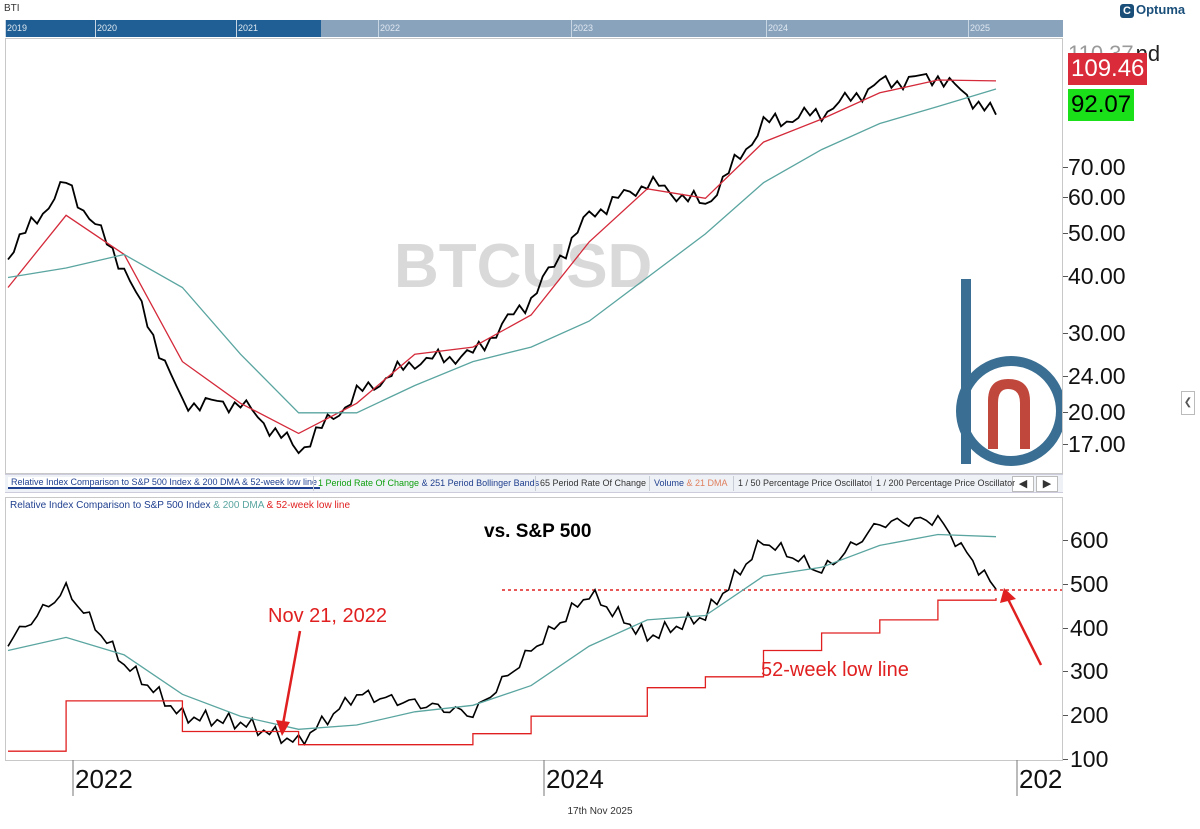 The width and height of the screenshot is (1200, 829). Describe the element at coordinates (600, 811) in the screenshot. I see `chart-date: 17th Nov 2025` at that location.